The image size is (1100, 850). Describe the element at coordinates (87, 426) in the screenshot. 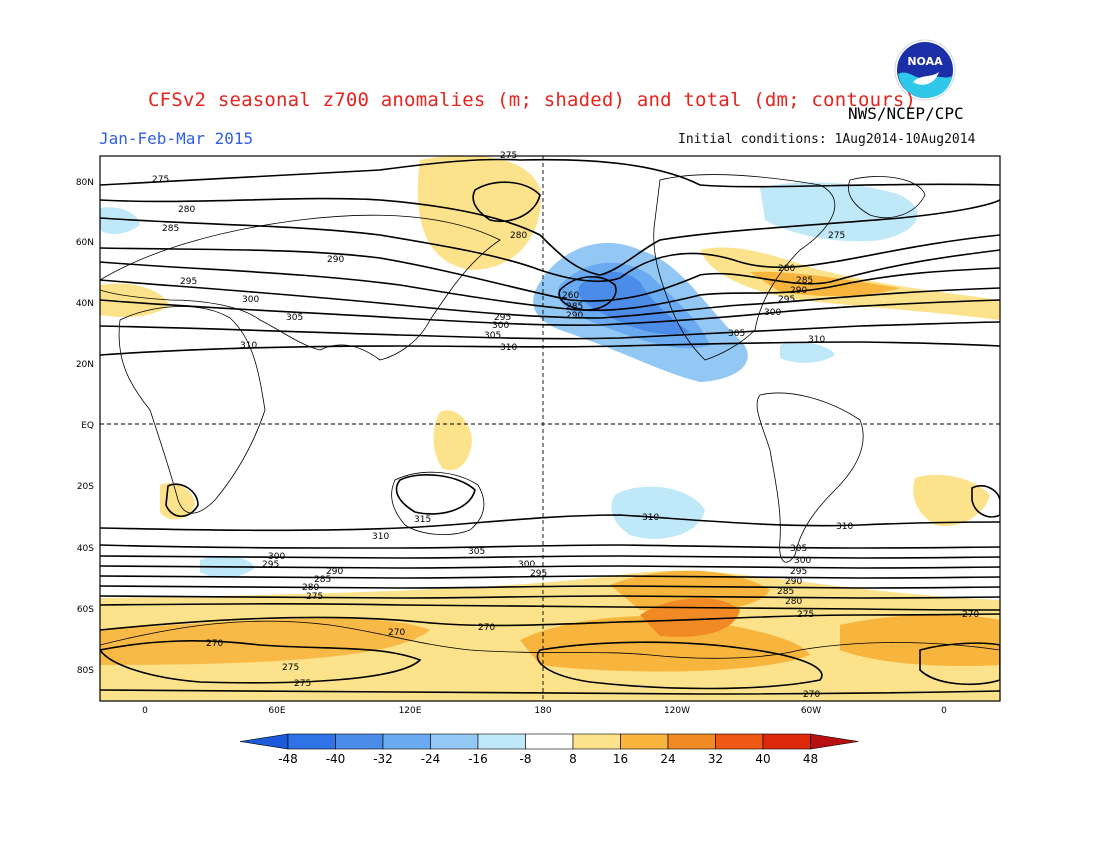

I see `lat-label: EQ` at that location.